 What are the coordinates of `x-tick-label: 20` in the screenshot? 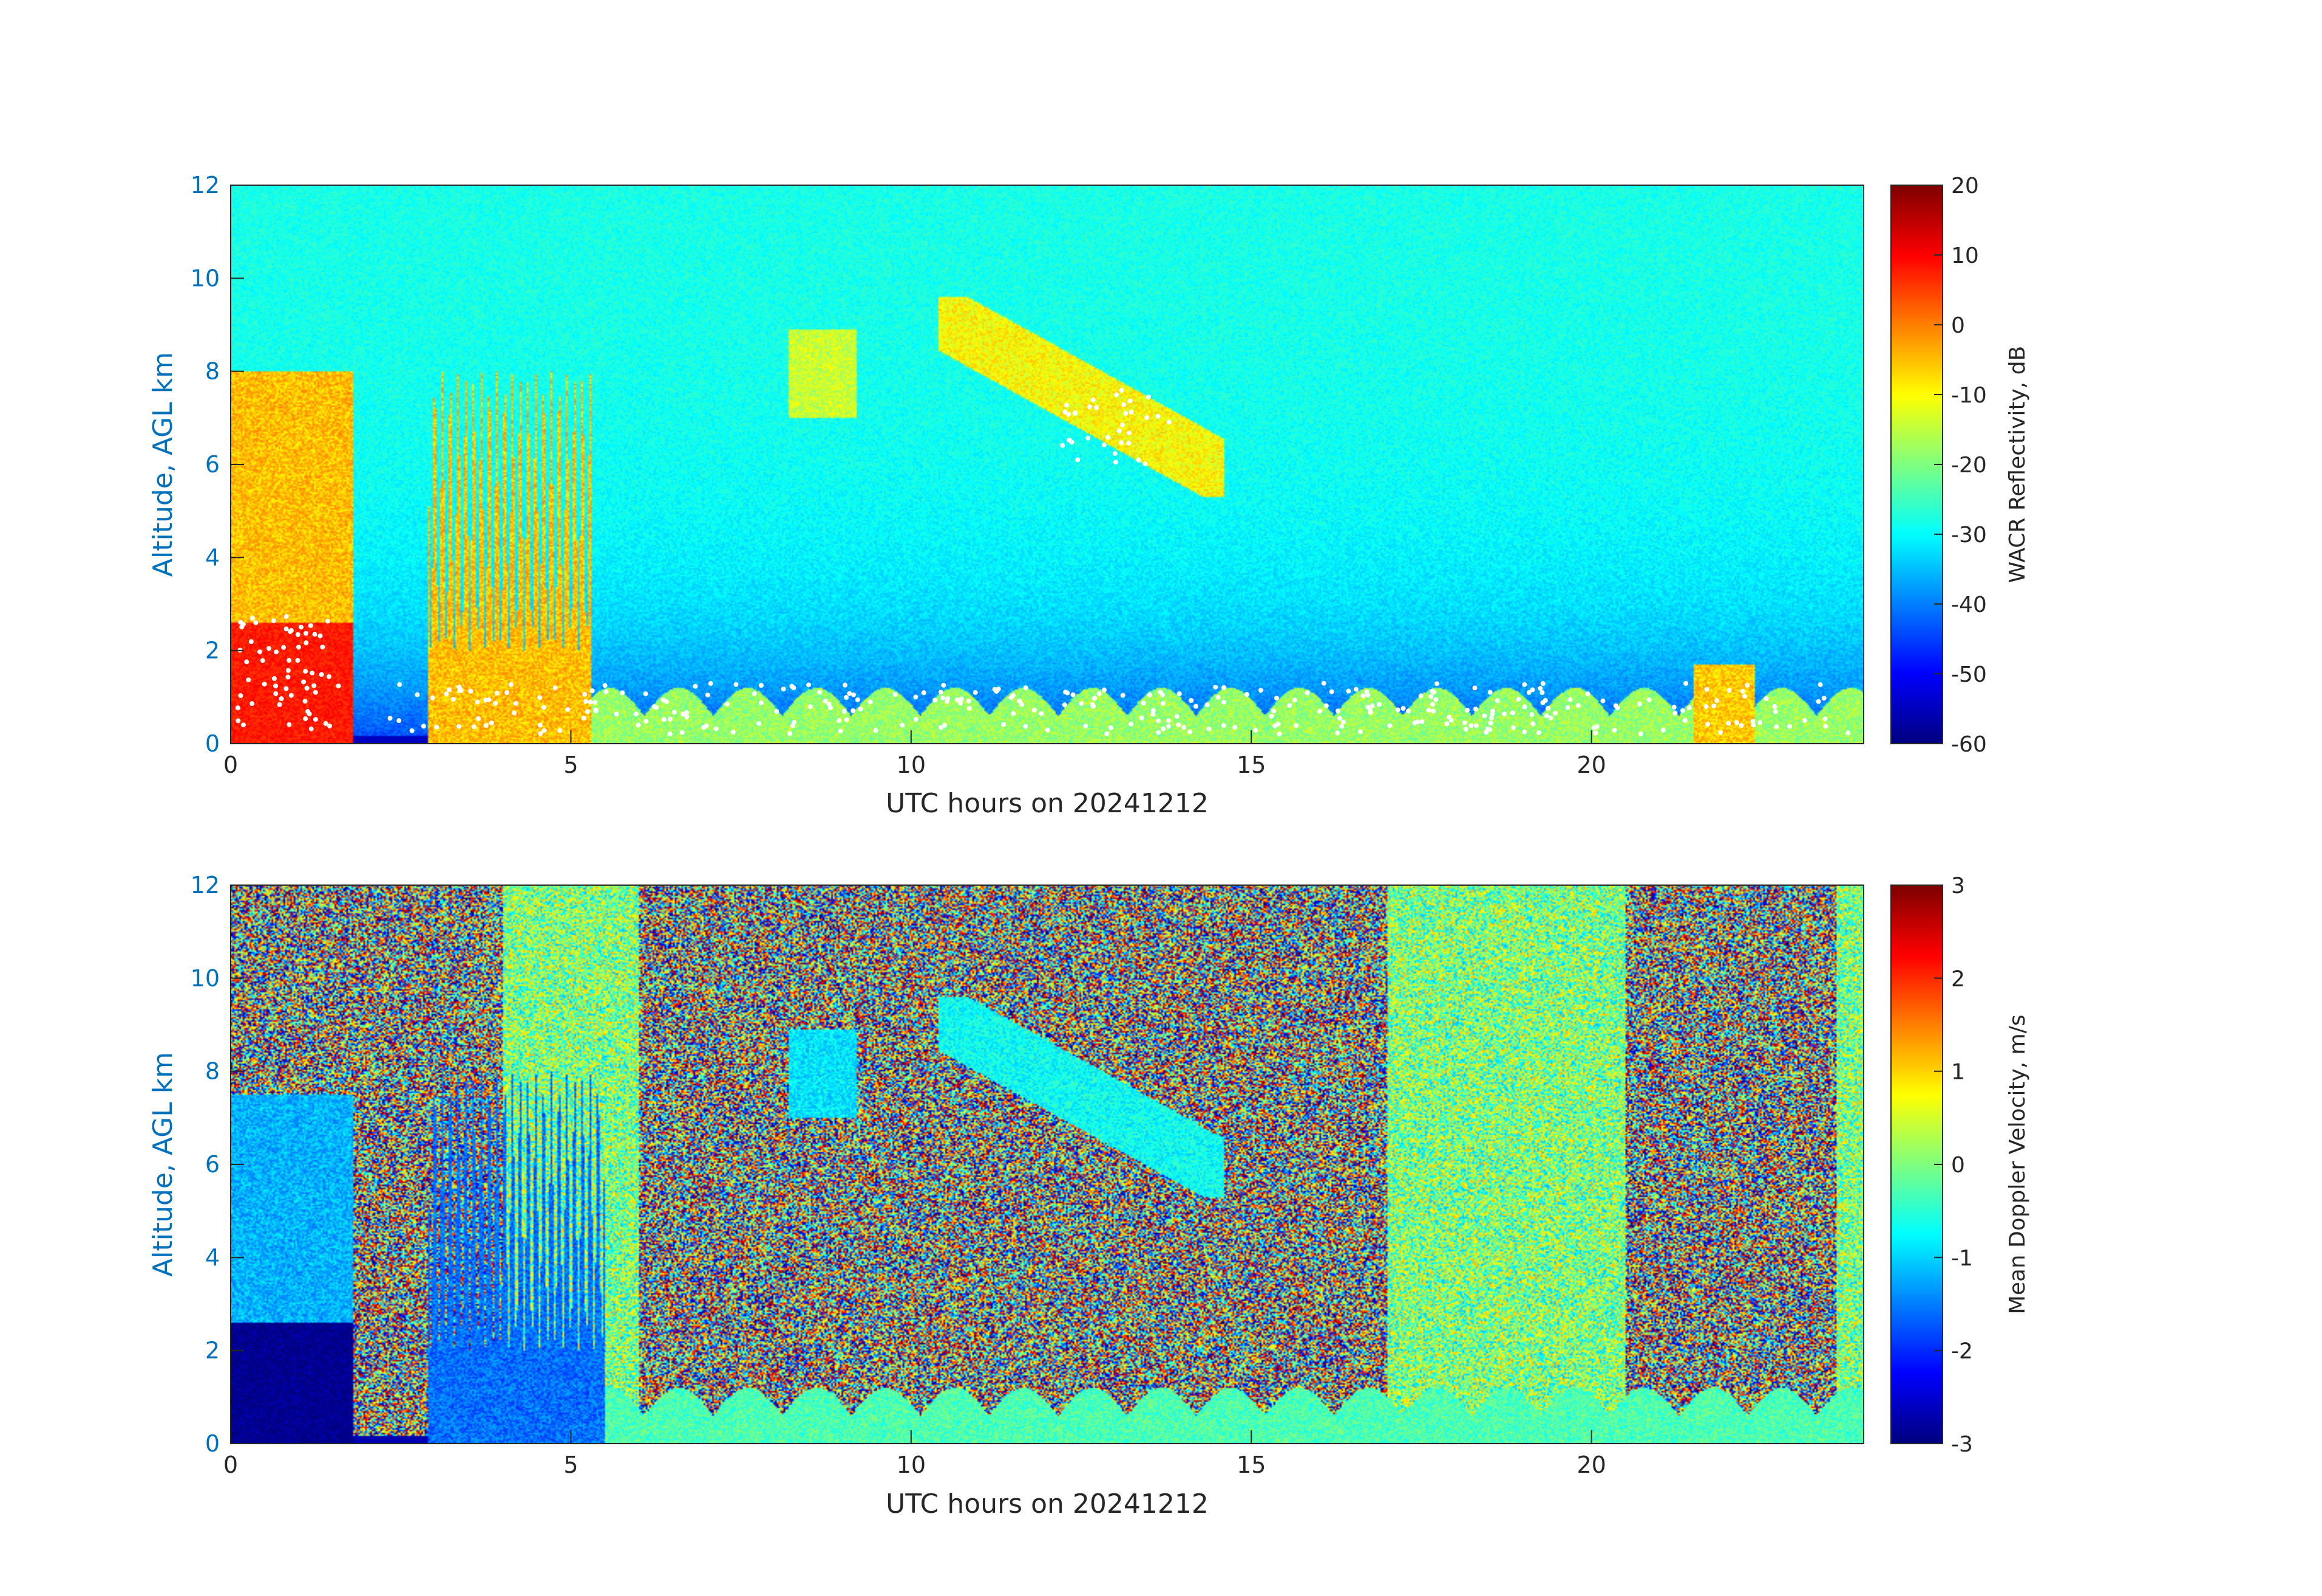 It's located at (1591, 765).